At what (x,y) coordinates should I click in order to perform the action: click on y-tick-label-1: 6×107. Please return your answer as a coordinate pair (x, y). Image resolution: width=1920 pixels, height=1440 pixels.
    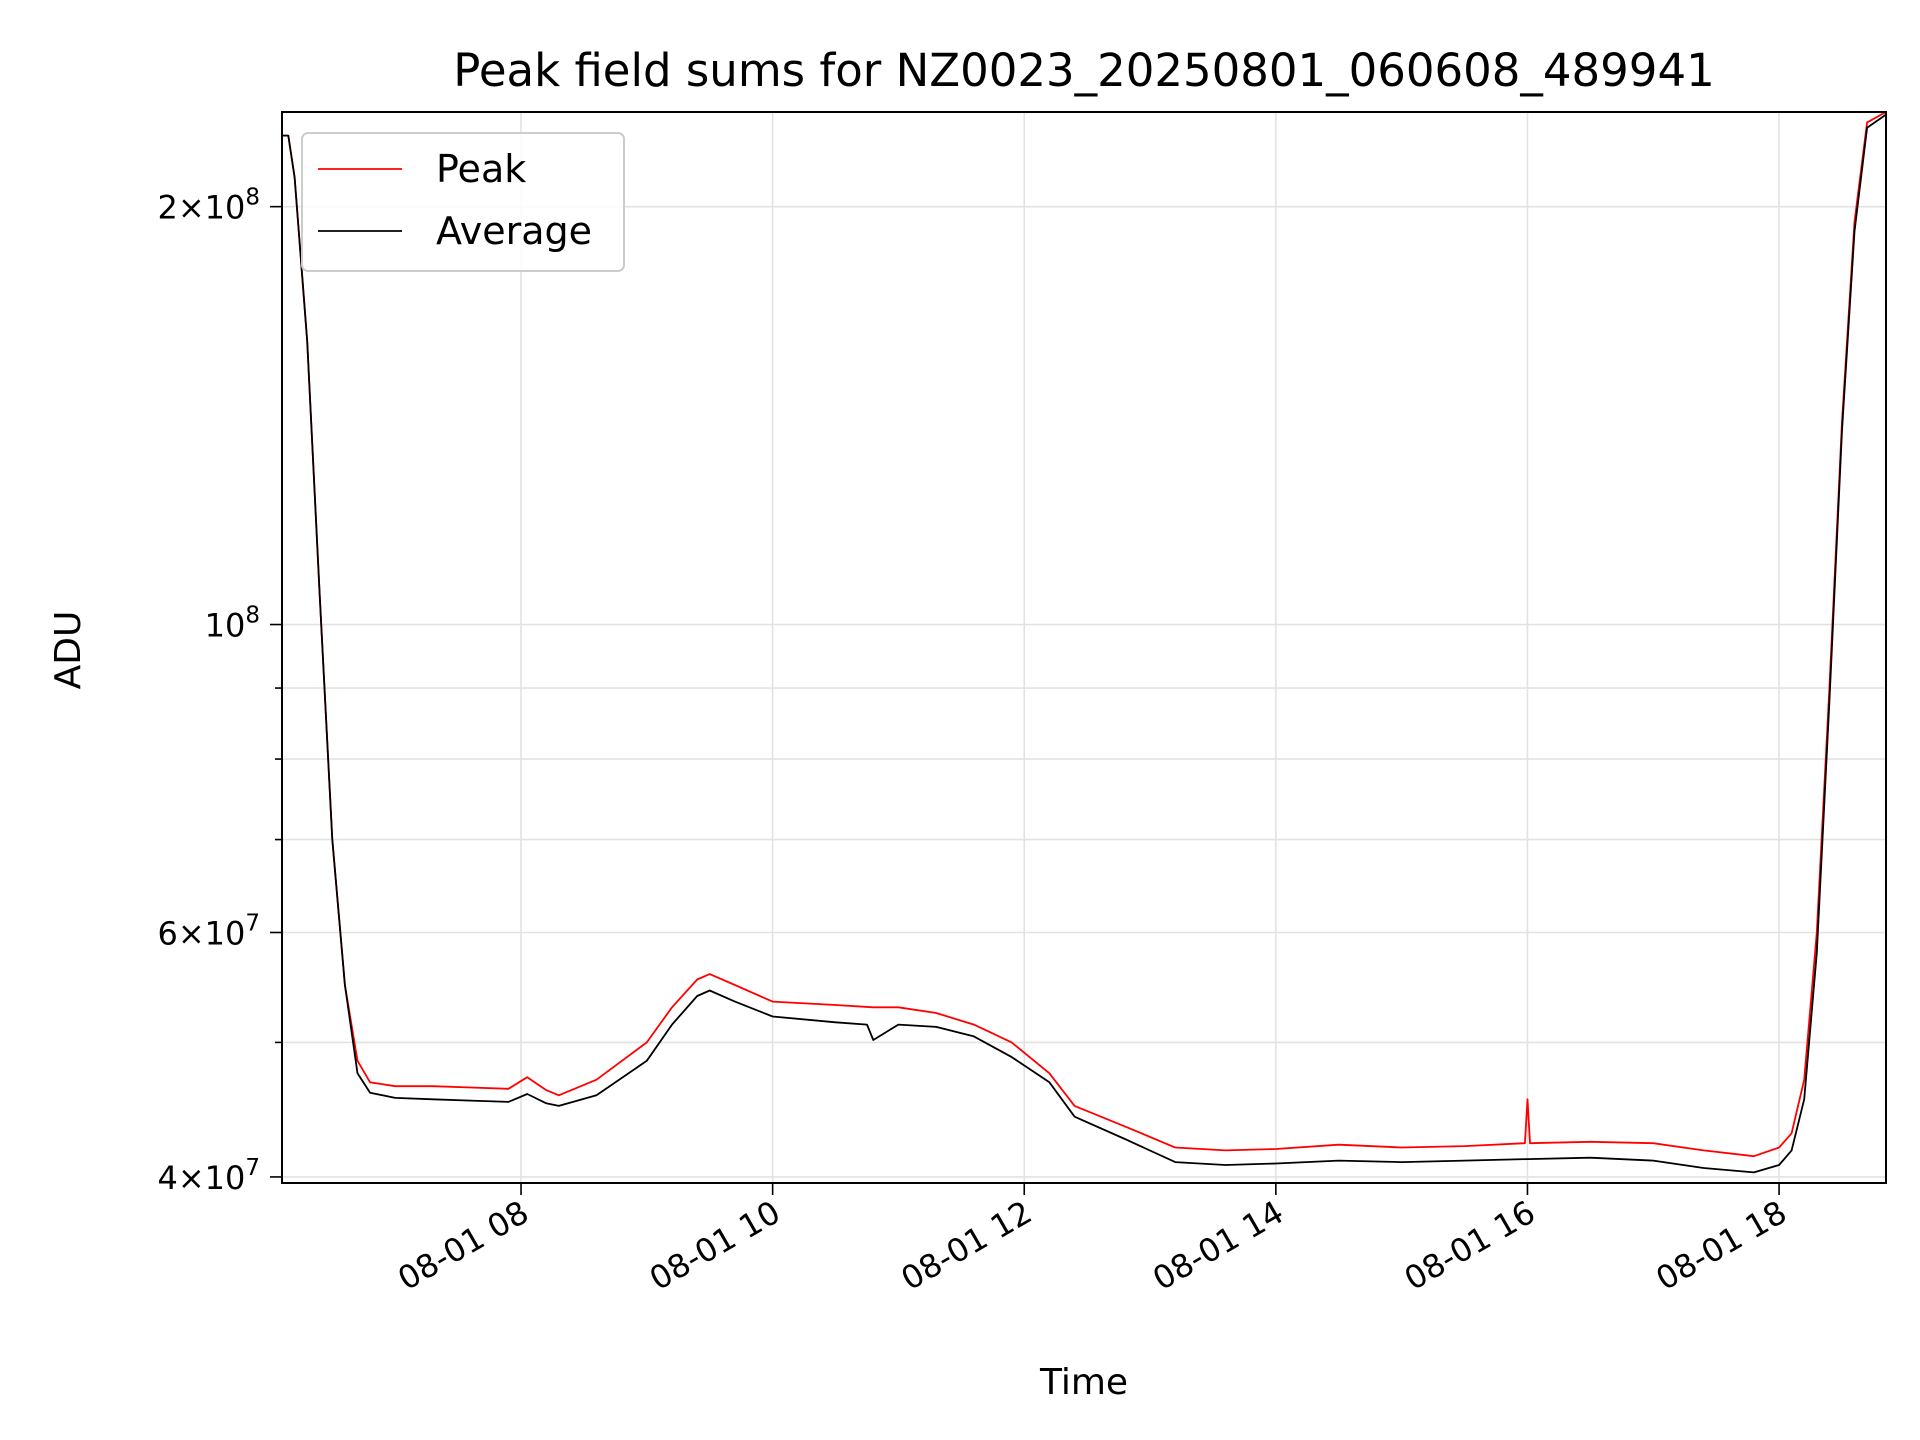
    Looking at the image, I should click on (208, 931).